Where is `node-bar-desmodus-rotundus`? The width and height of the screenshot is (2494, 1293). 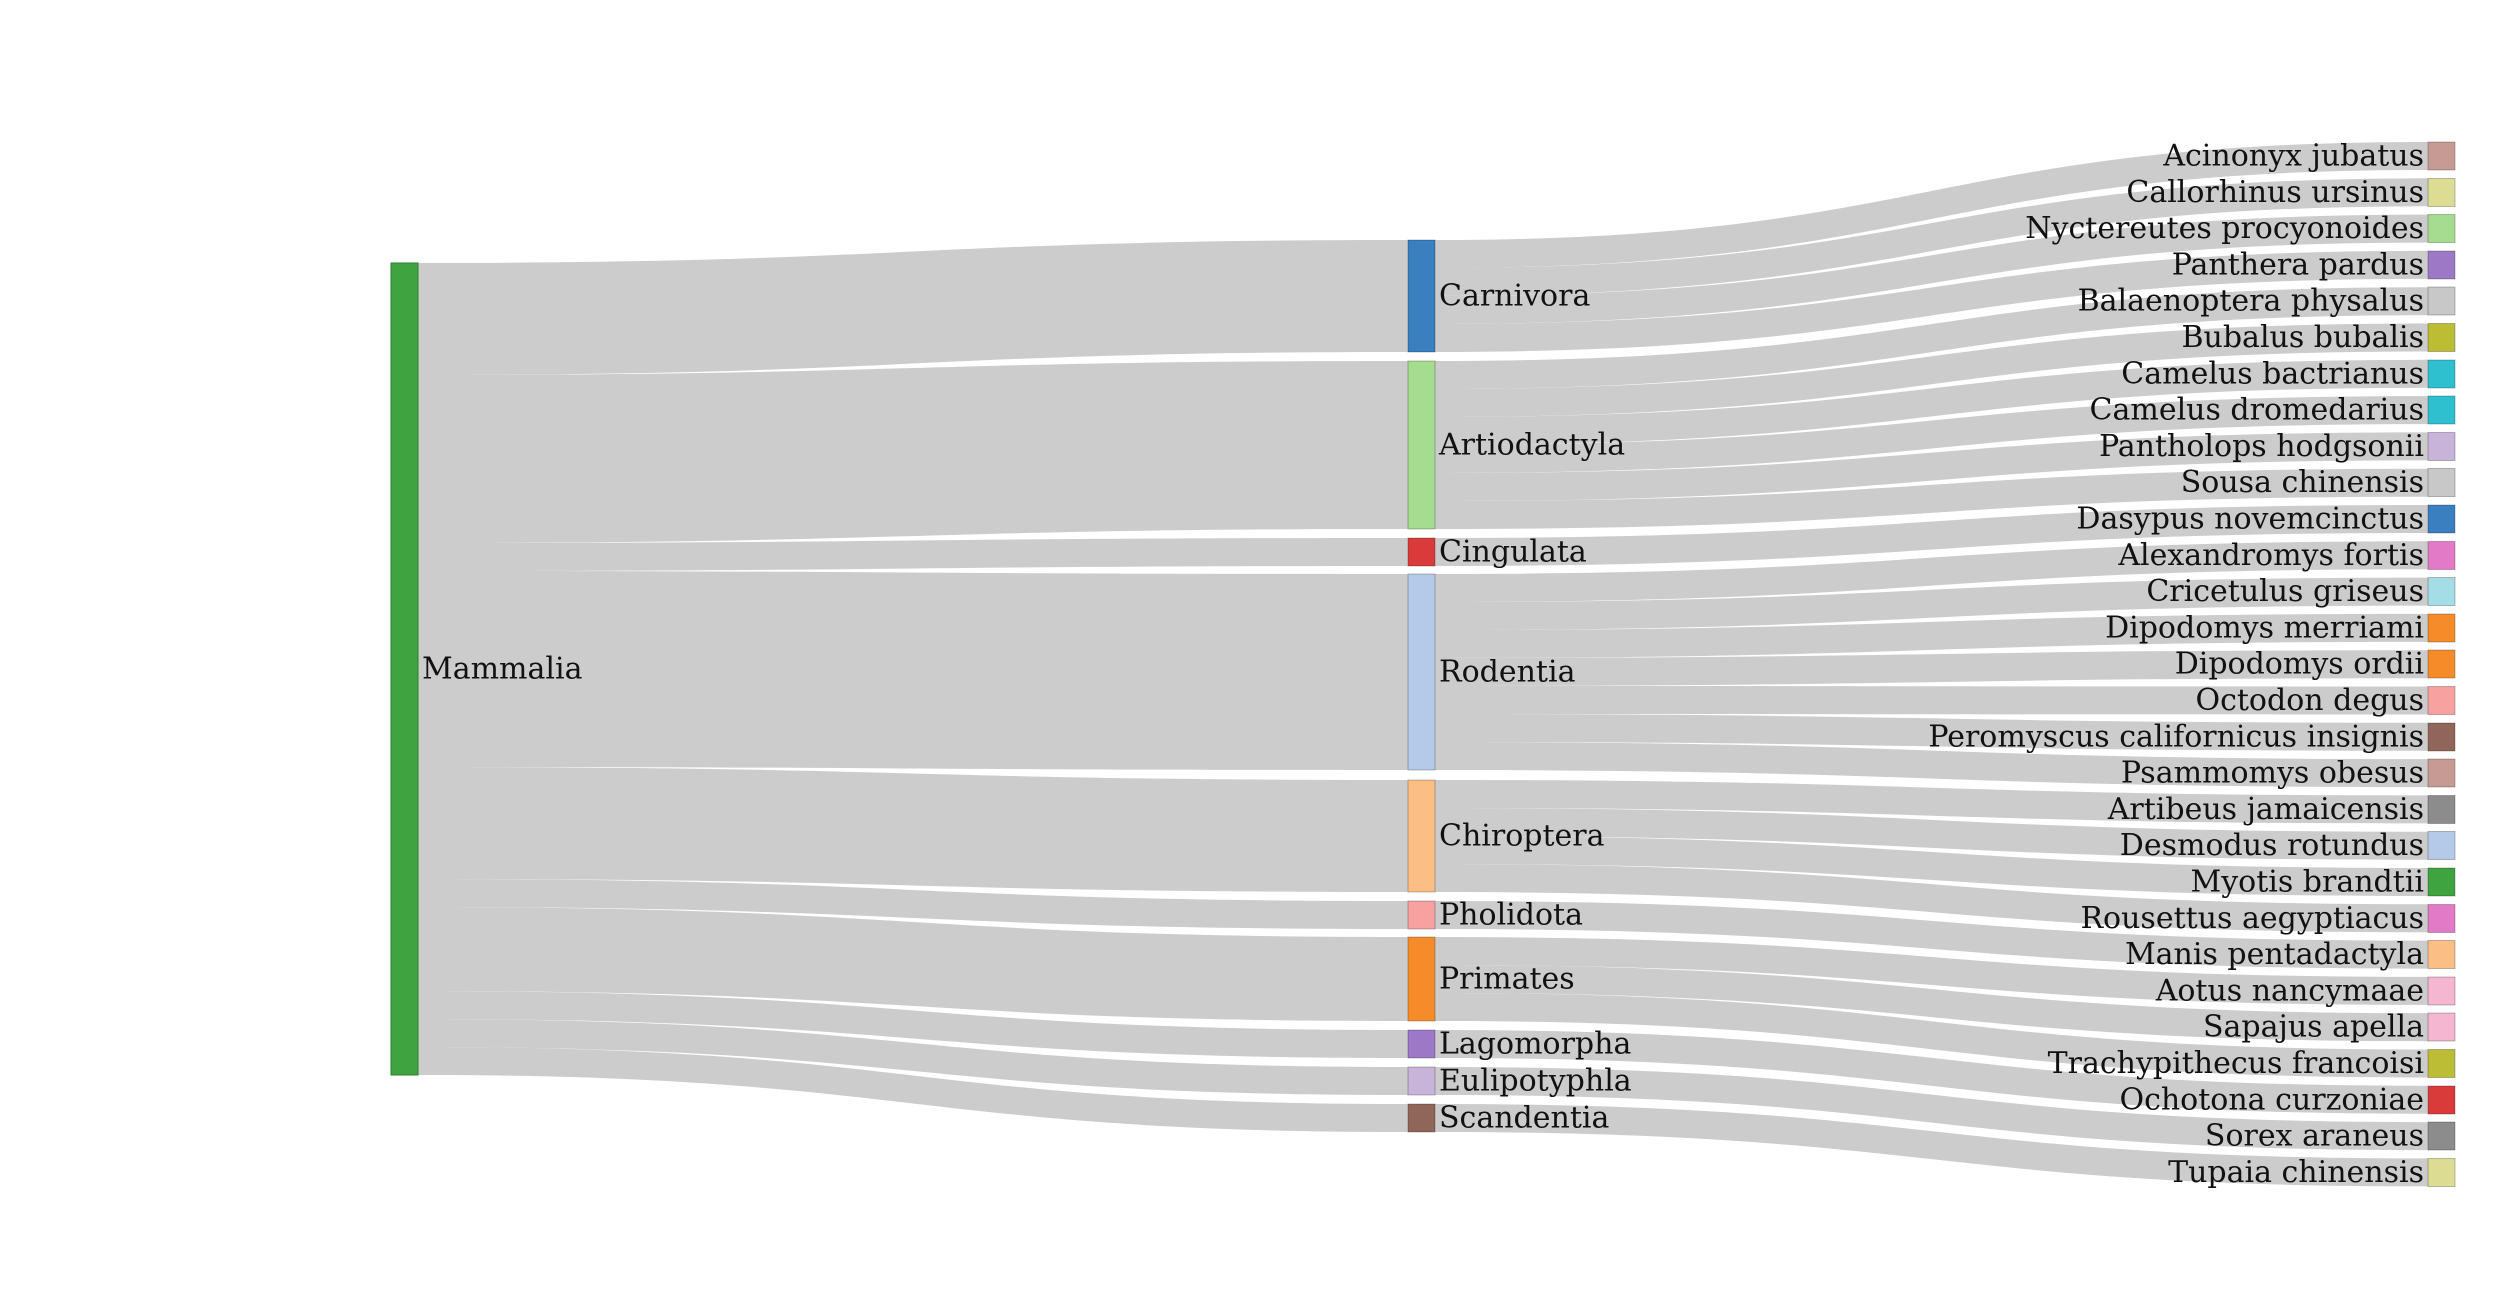 node-bar-desmodus-rotundus is located at coordinates (2441, 846).